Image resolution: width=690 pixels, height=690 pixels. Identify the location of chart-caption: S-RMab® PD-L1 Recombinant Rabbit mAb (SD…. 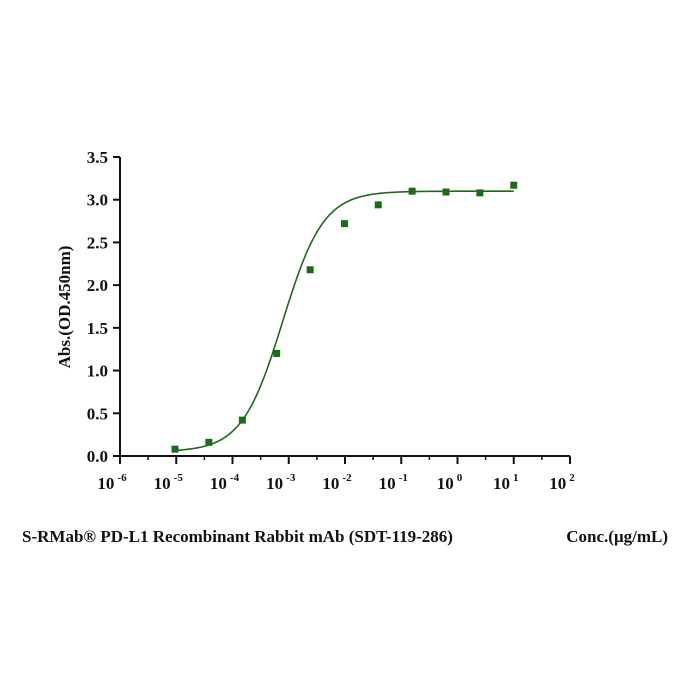
(237, 536).